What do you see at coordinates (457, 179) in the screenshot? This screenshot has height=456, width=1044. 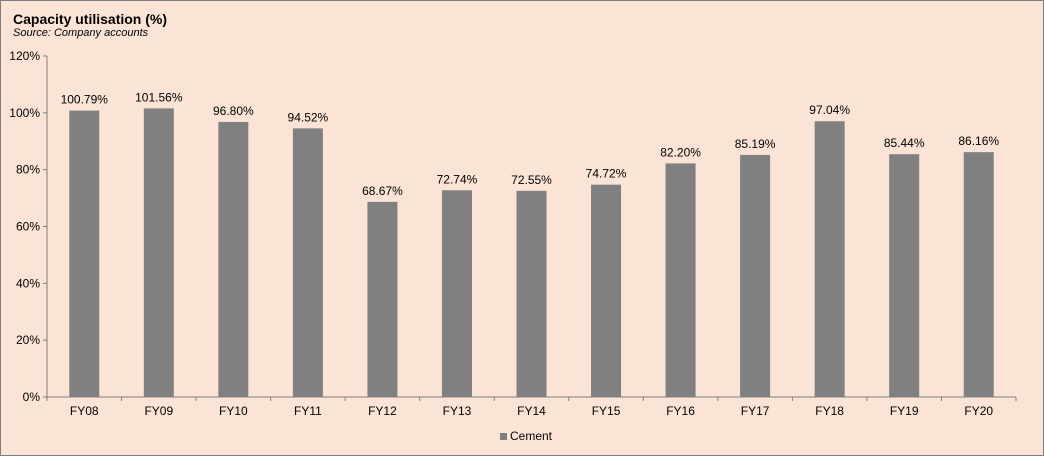 I see `data-label: 72.74%` at bounding box center [457, 179].